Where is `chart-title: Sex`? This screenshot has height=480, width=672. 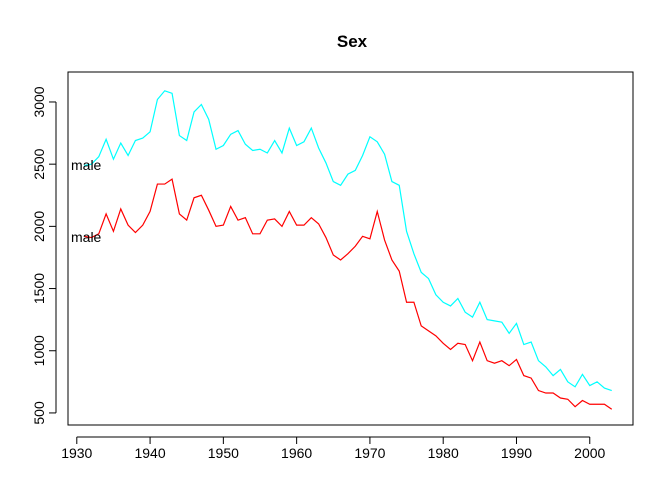
chart-title: Sex is located at coordinates (352, 41).